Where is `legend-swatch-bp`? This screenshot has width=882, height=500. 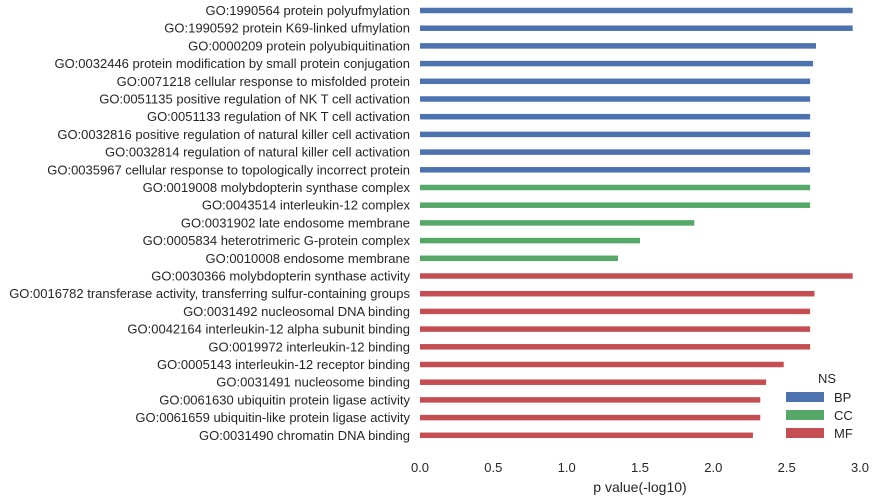 legend-swatch-bp is located at coordinates (805, 397).